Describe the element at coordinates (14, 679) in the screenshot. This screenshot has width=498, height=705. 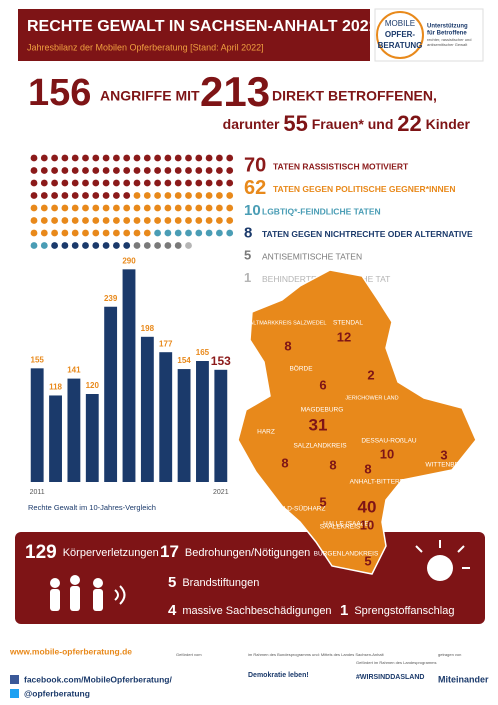
I see `facebook-icon` at that location.